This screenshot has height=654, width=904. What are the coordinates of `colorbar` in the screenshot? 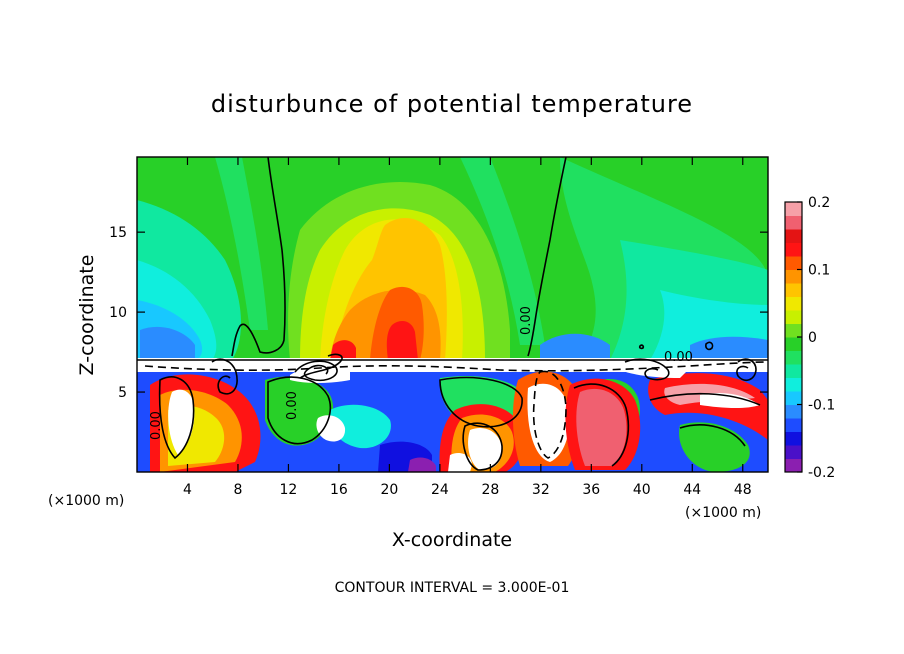 It's located at (793, 337).